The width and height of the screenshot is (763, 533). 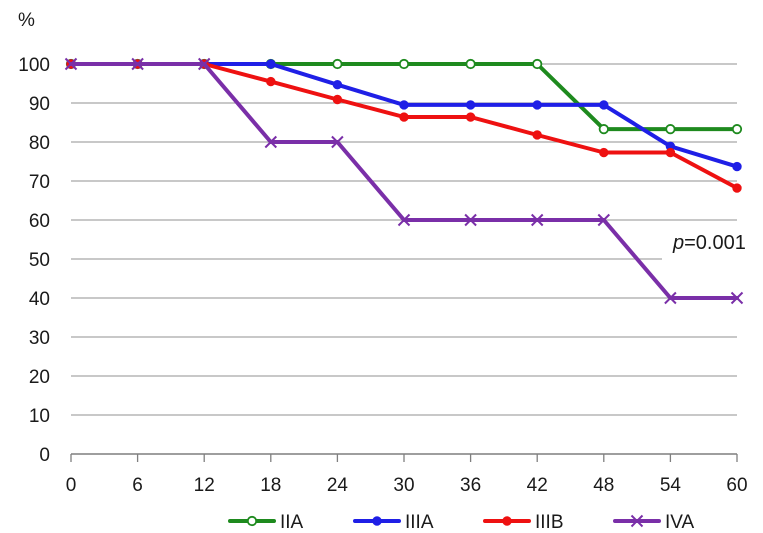 What do you see at coordinates (39, 182) in the screenshot?
I see `y-tick-label: 70` at bounding box center [39, 182].